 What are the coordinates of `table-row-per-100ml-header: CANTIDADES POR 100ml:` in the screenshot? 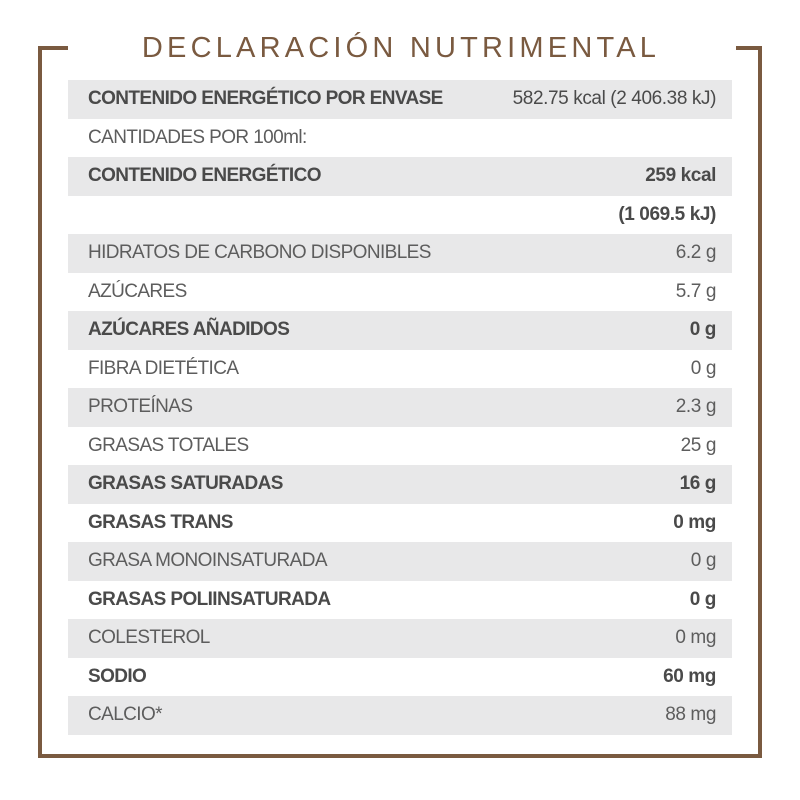 It's located at (400, 138).